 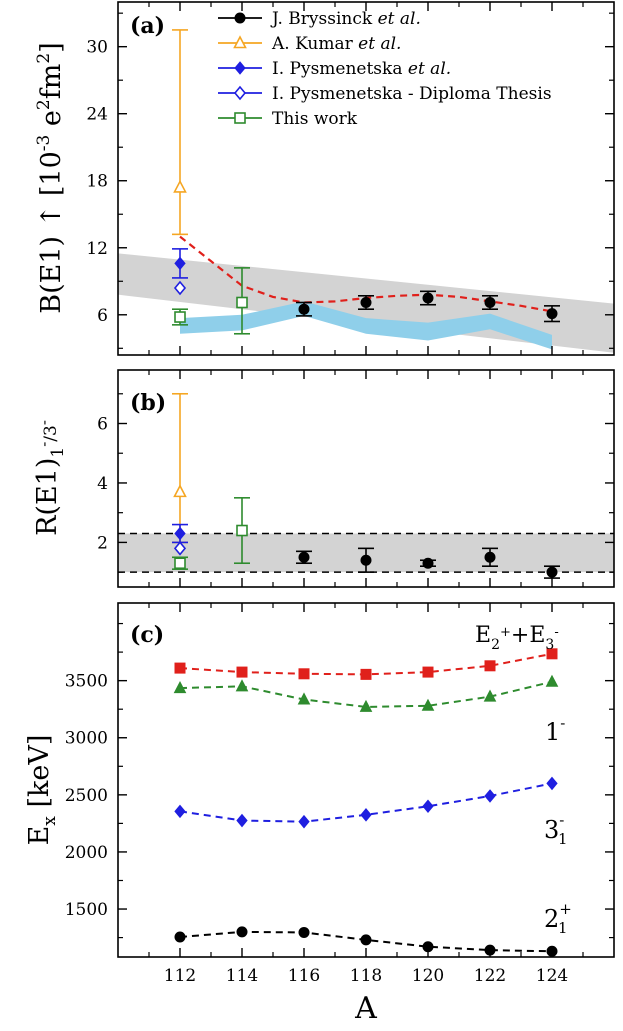 What do you see at coordinates (86, 853) in the screenshot?
I see `y-tick-label-1: 2000` at bounding box center [86, 853].